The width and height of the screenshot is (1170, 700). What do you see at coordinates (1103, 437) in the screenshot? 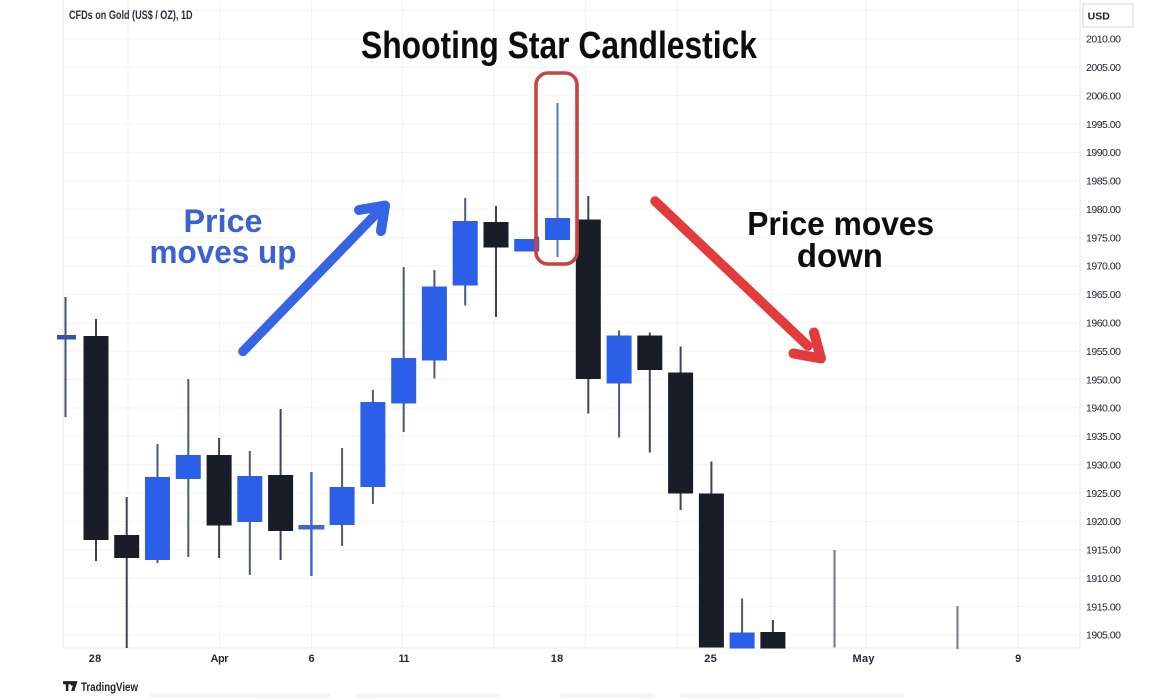
I see `svg-text: 1935.00` at bounding box center [1103, 437].